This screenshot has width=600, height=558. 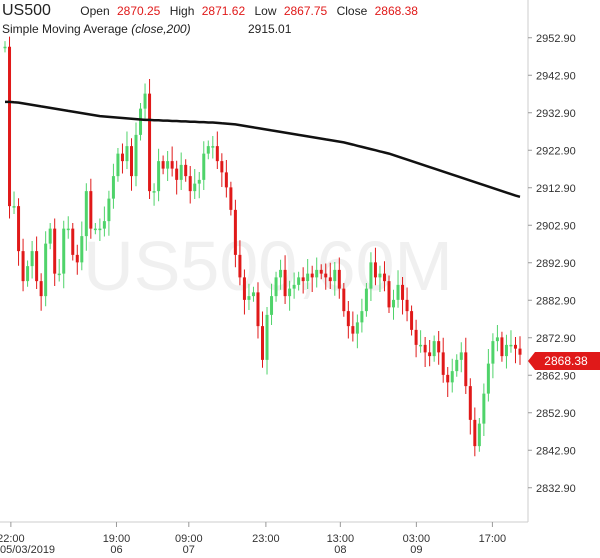 What do you see at coordinates (12, 539) in the screenshot?
I see `x-tick-time: 22:00` at bounding box center [12, 539].